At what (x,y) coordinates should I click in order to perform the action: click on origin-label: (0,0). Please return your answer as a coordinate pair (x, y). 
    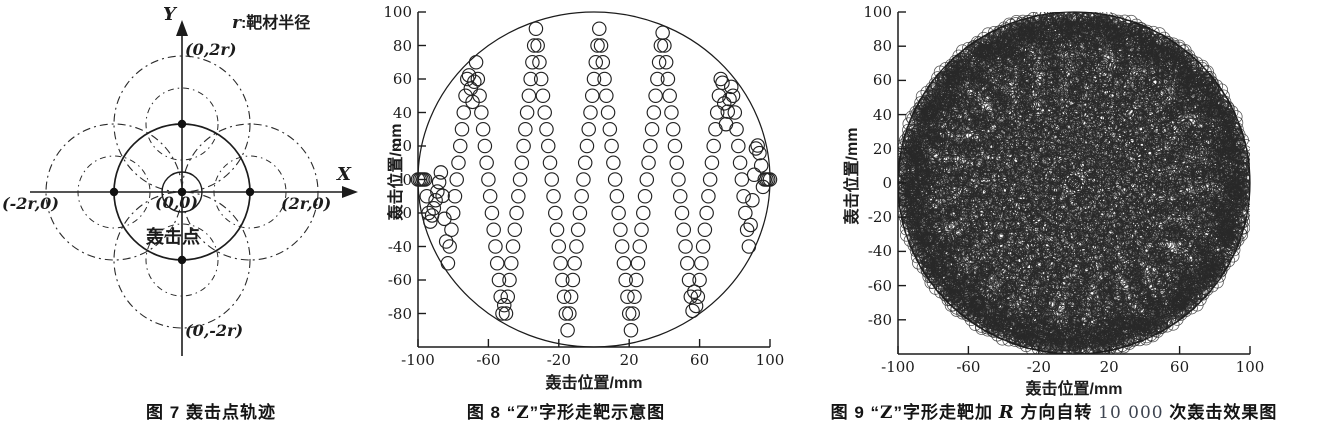
    Looking at the image, I should click on (176, 202).